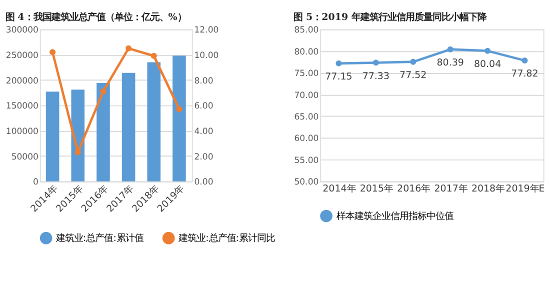  What do you see at coordinates (206, 55) in the screenshot?
I see `y2-tick-label: 10.00` at bounding box center [206, 55].